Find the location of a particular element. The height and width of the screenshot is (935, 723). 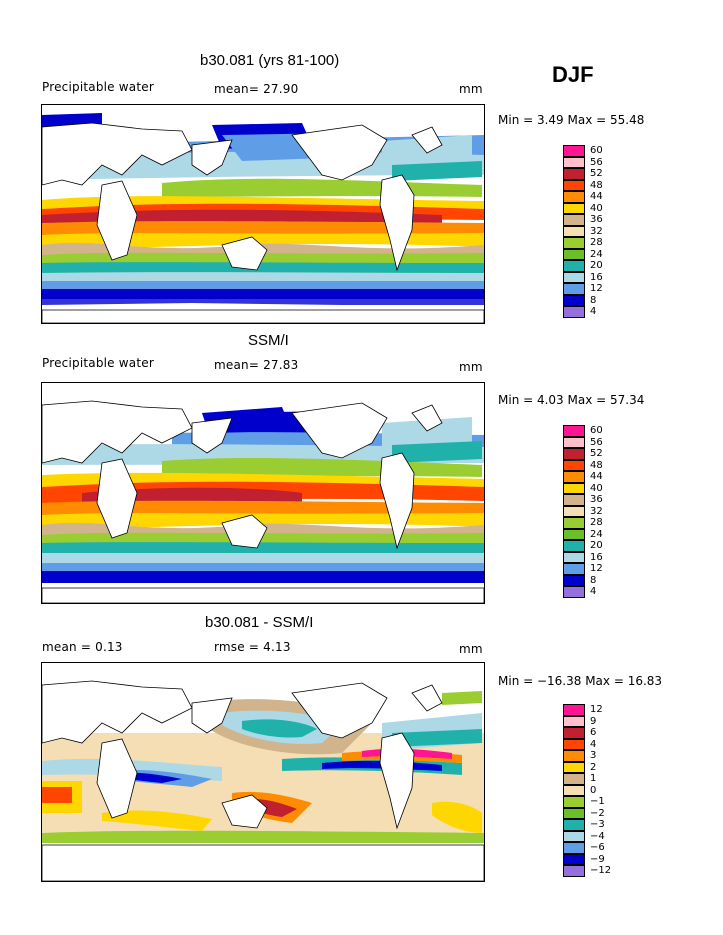

colorbar-tick-label: 2 is located at coordinates (593, 767).